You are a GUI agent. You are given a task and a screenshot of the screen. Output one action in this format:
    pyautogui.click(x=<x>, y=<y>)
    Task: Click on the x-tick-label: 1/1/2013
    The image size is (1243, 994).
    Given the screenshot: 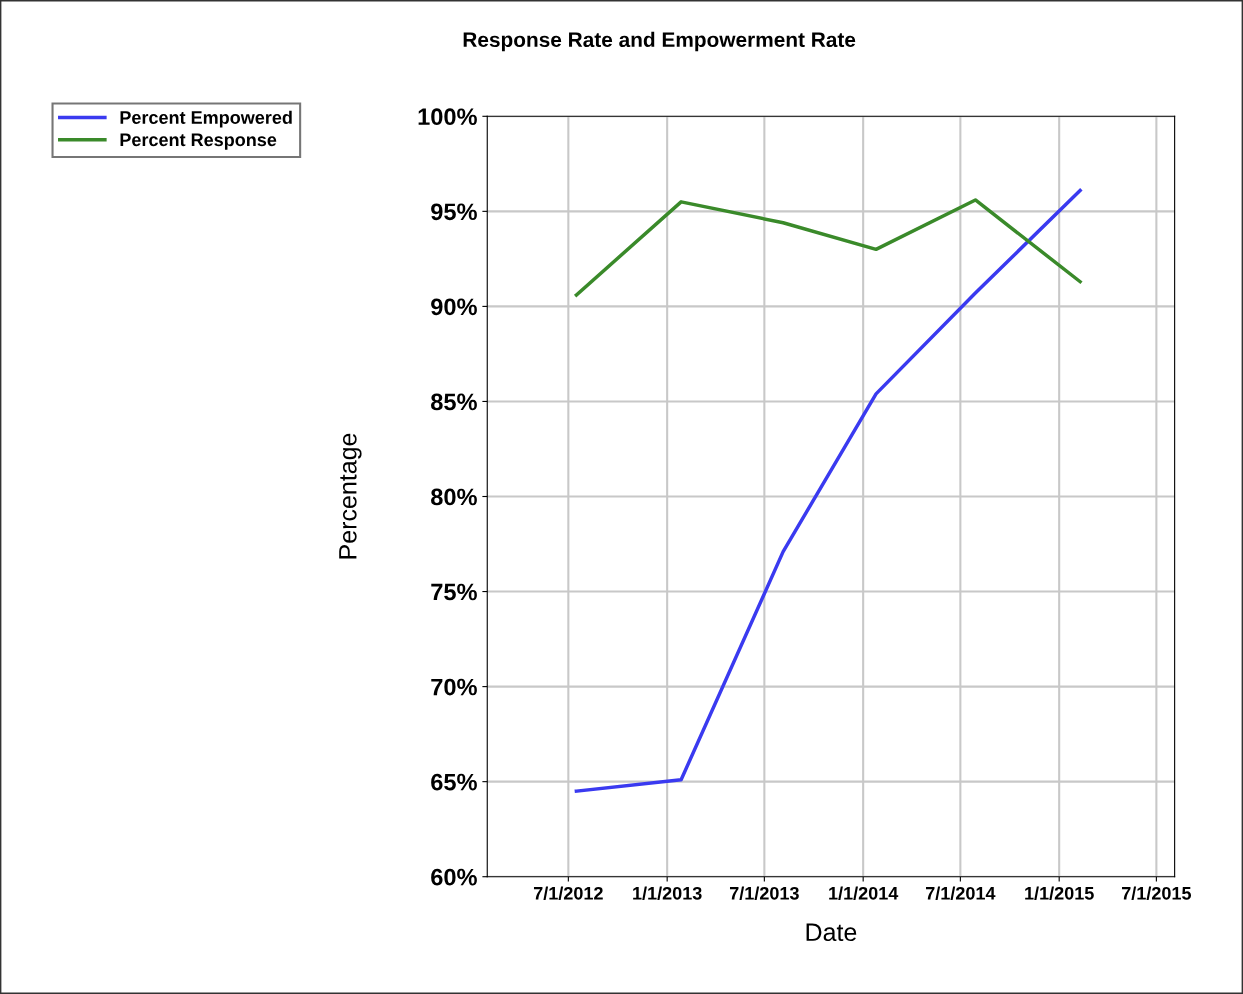 What is the action you would take?
    pyautogui.click(x=667, y=893)
    